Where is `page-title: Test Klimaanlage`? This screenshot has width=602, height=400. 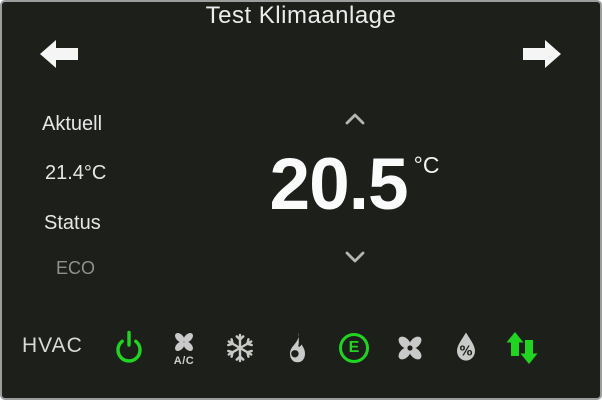 page-title: Test Klimaanlage is located at coordinates (301, 15).